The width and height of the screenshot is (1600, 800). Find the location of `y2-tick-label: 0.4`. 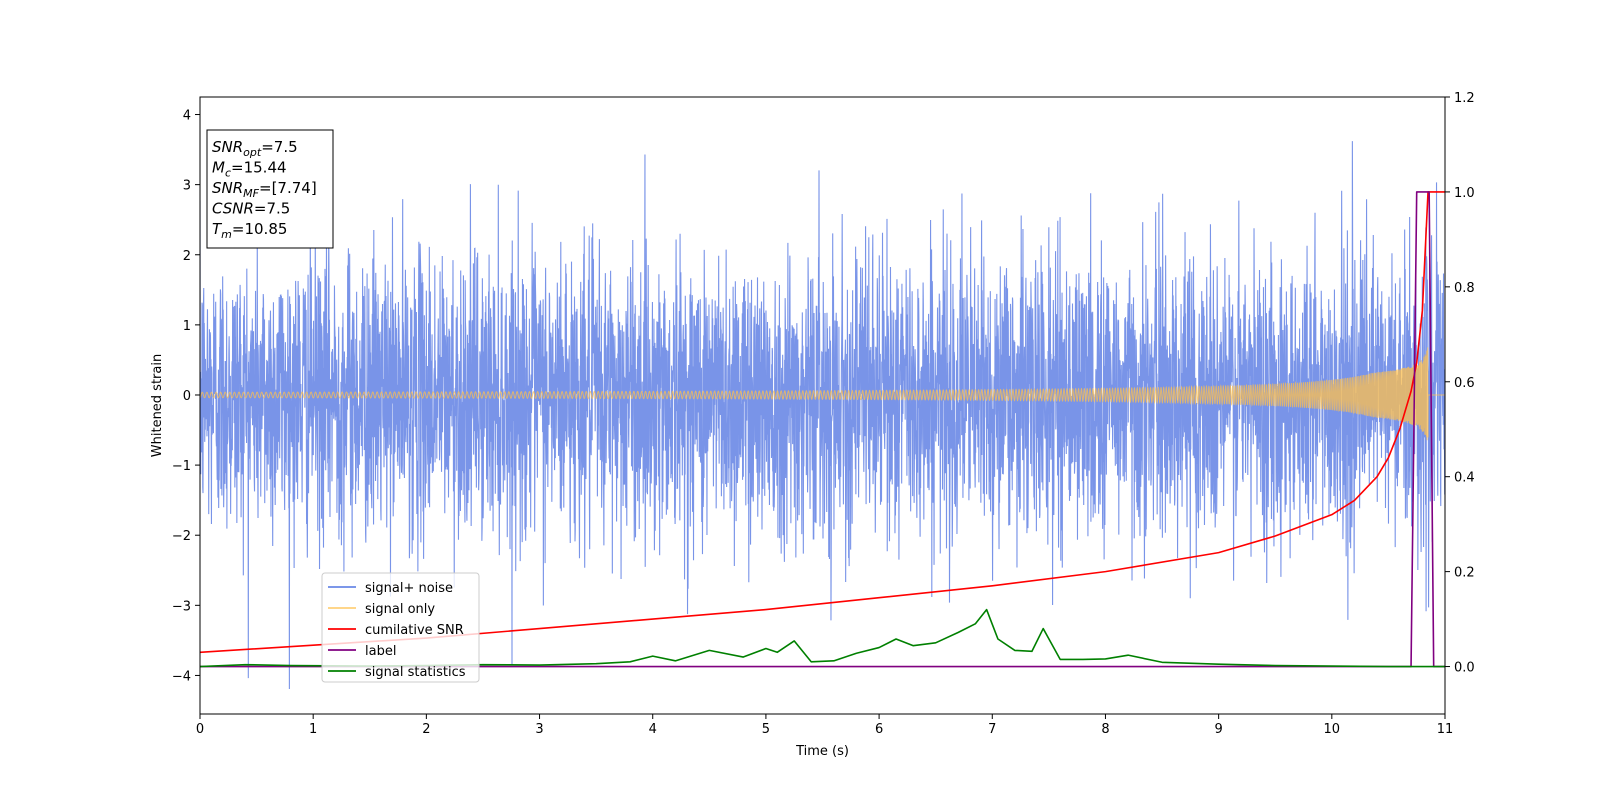

y2-tick-label: 0.4 is located at coordinates (1464, 478).